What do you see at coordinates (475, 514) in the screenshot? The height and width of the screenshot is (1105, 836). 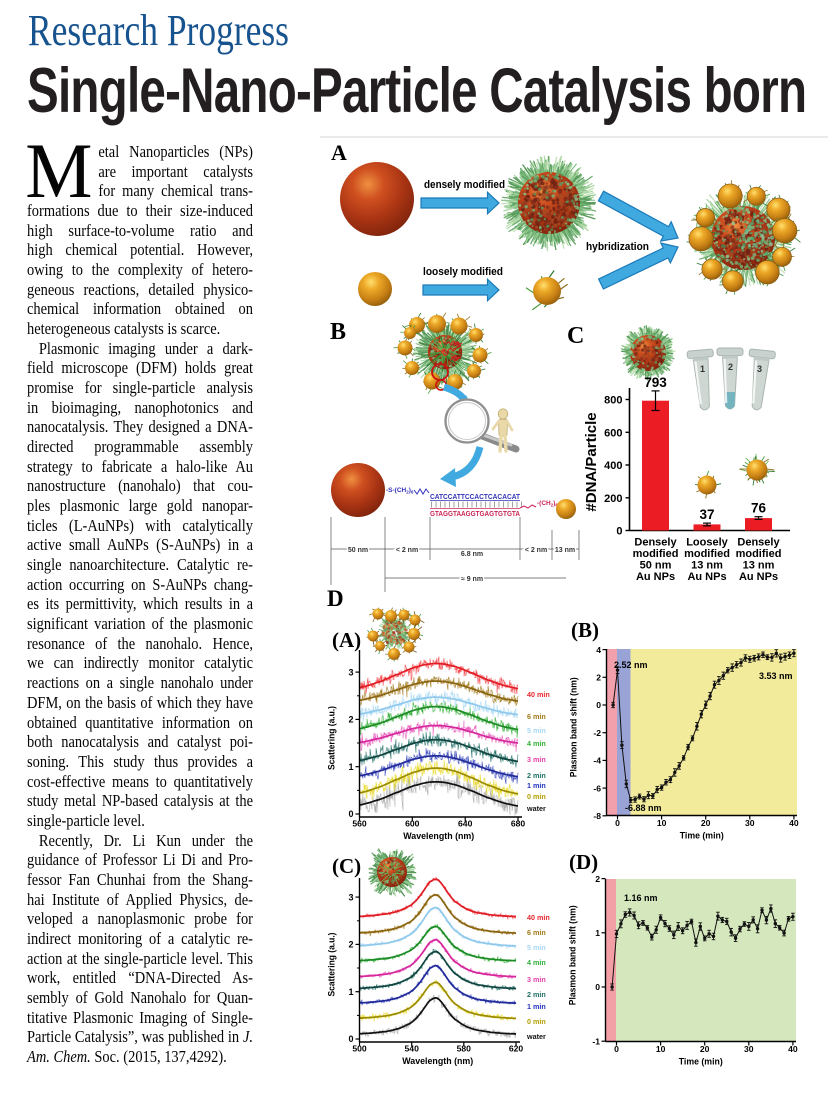 I see `svg-text: GTAGGTAAGGTGAGTGTGTA` at bounding box center [475, 514].